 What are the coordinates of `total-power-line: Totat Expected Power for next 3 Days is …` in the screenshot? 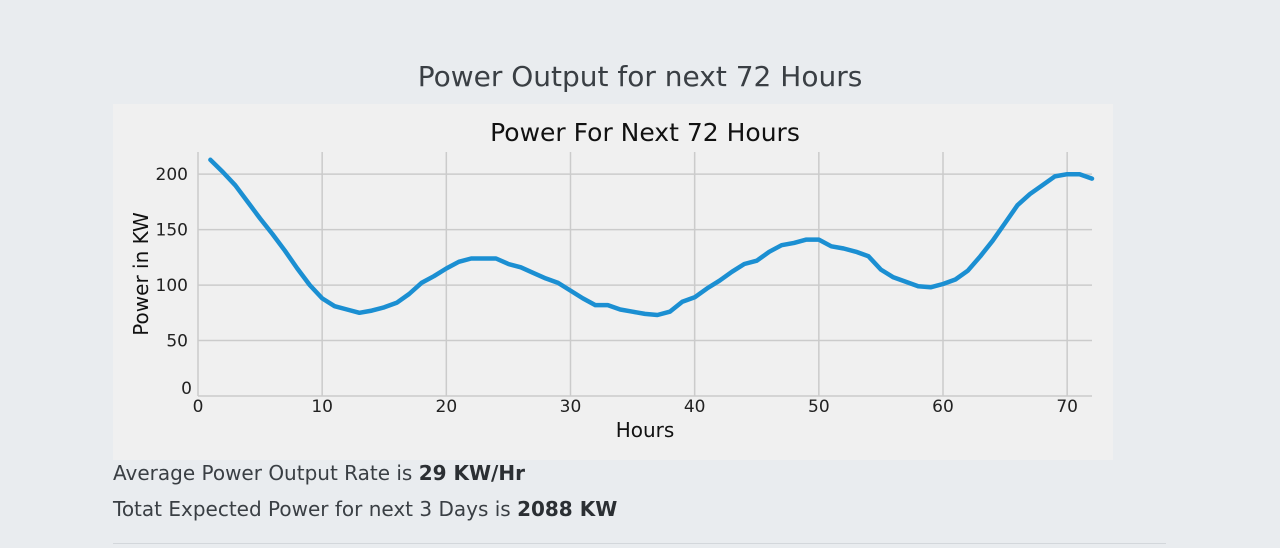 It's located at (365, 509).